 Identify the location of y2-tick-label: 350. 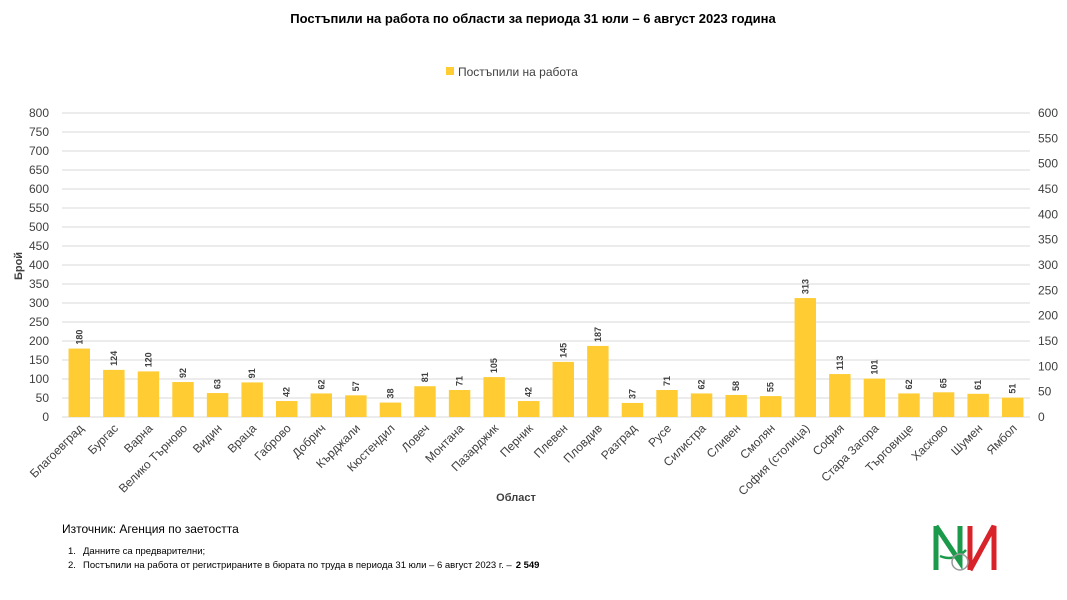
(1048, 240).